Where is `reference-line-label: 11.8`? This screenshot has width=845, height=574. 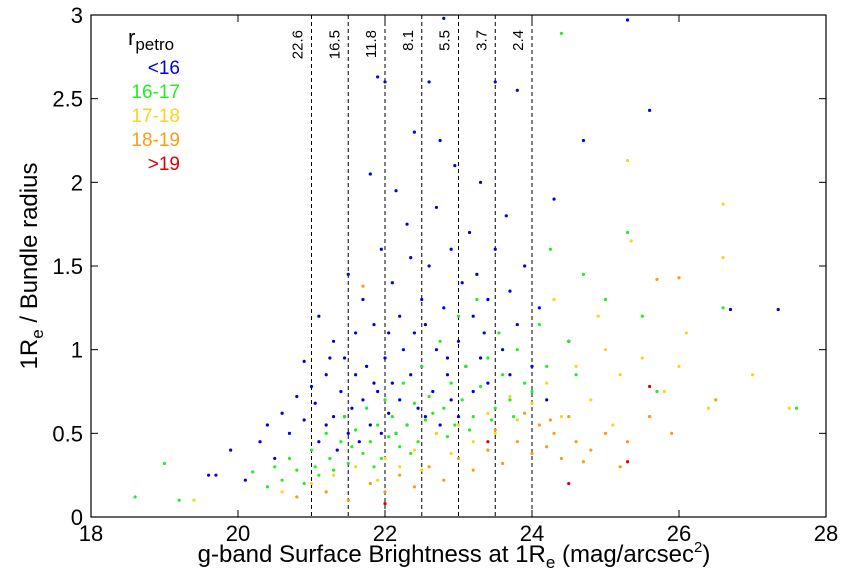 reference-line-label: 11.8 is located at coordinates (371, 44).